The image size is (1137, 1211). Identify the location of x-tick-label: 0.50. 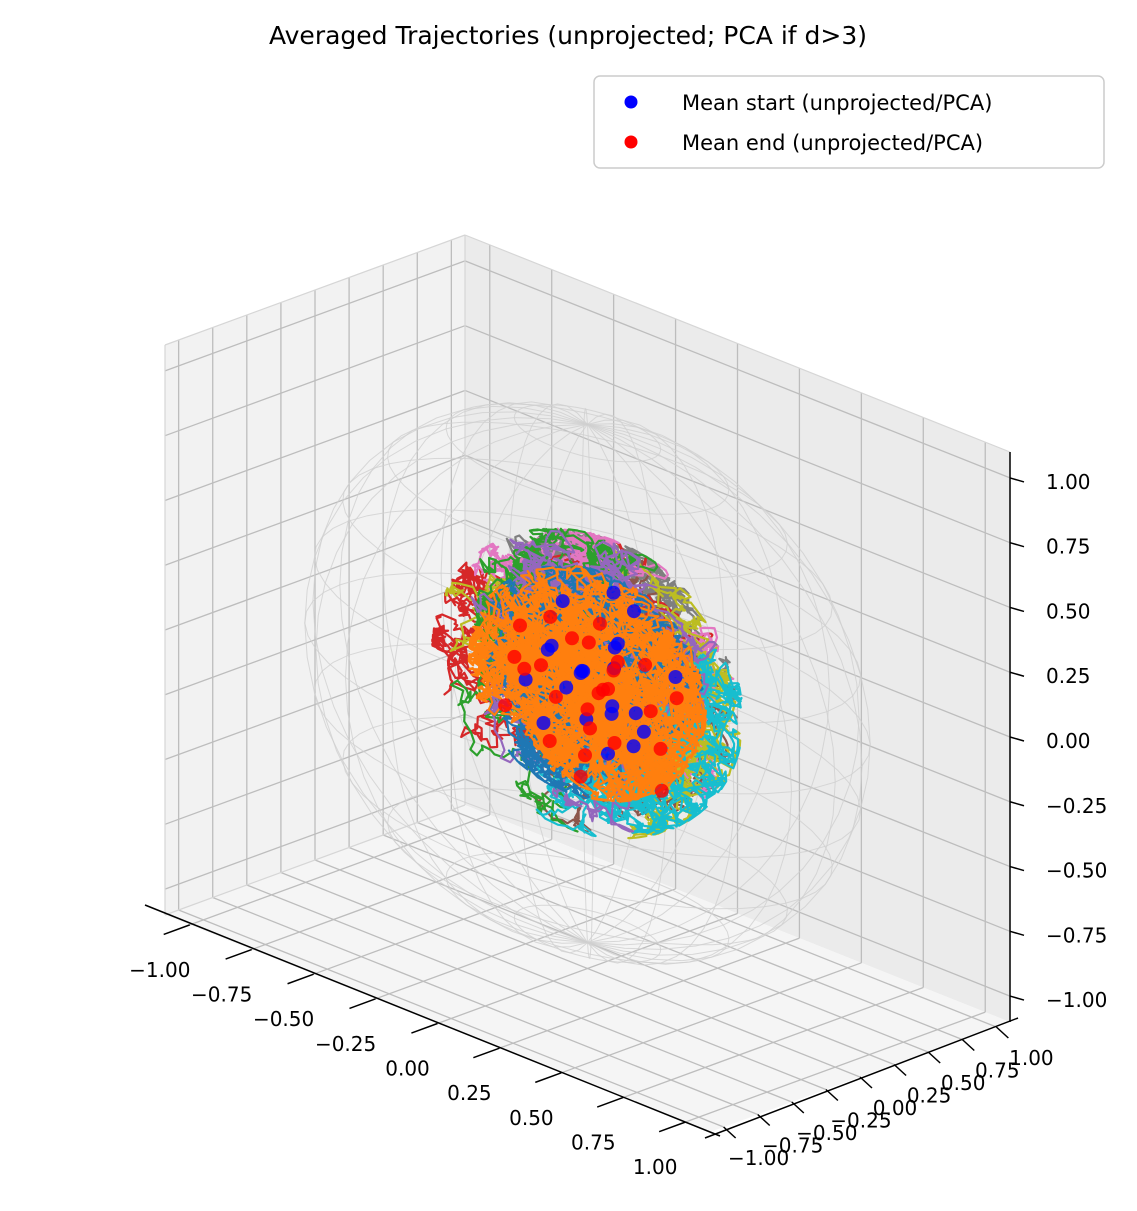
(531, 1118).